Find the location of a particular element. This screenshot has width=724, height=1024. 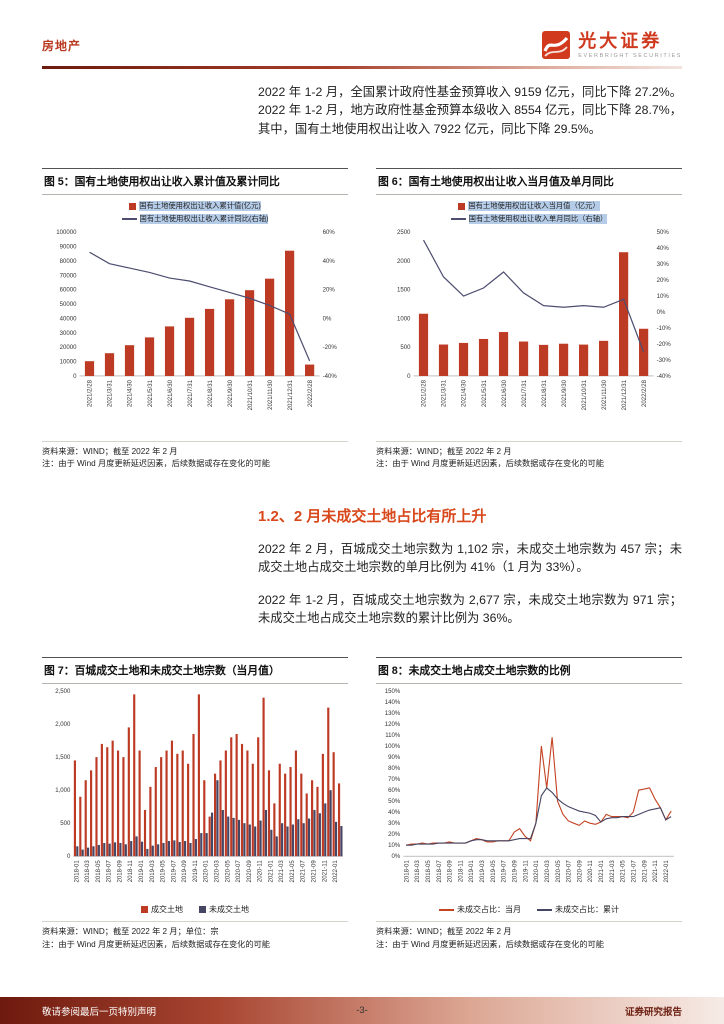

svg-text: 2021-01 is located at coordinates (602, 871).